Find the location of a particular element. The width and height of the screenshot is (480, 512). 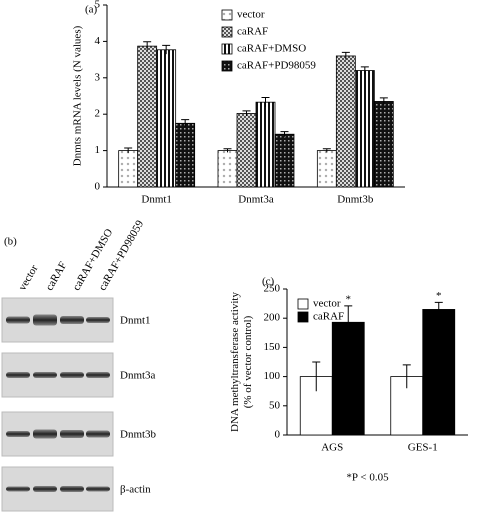

y-tick-label: 100 is located at coordinates (272, 376).